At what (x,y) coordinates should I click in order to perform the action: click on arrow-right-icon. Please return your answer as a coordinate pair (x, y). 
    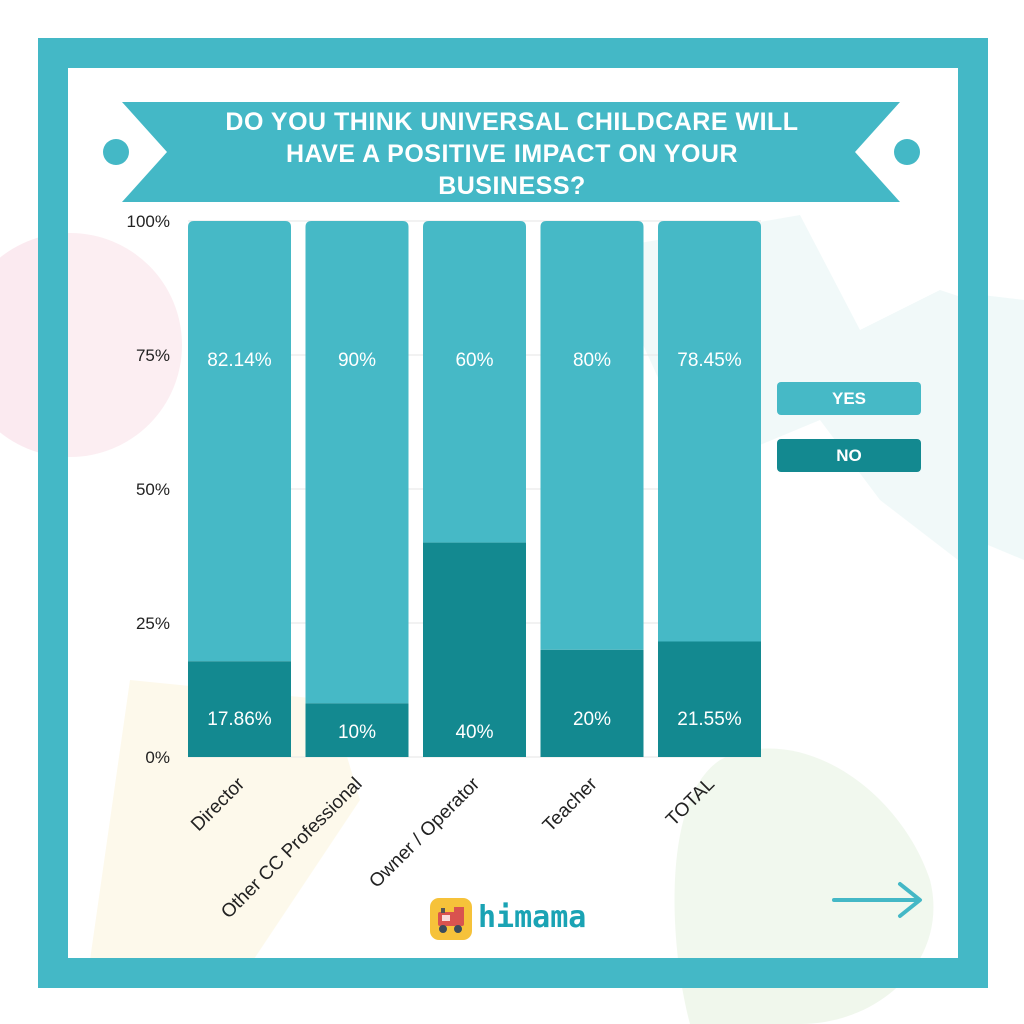
    Looking at the image, I should click on (878, 900).